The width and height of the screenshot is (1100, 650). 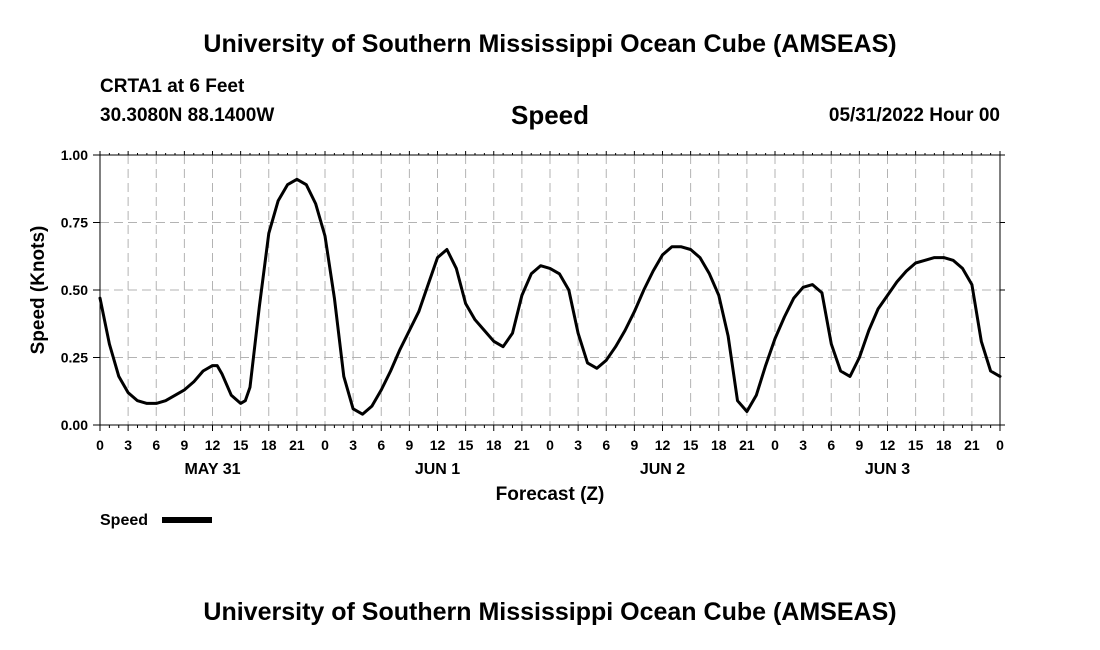 What do you see at coordinates (662, 469) in the screenshot?
I see `day-label: JUN 2` at bounding box center [662, 469].